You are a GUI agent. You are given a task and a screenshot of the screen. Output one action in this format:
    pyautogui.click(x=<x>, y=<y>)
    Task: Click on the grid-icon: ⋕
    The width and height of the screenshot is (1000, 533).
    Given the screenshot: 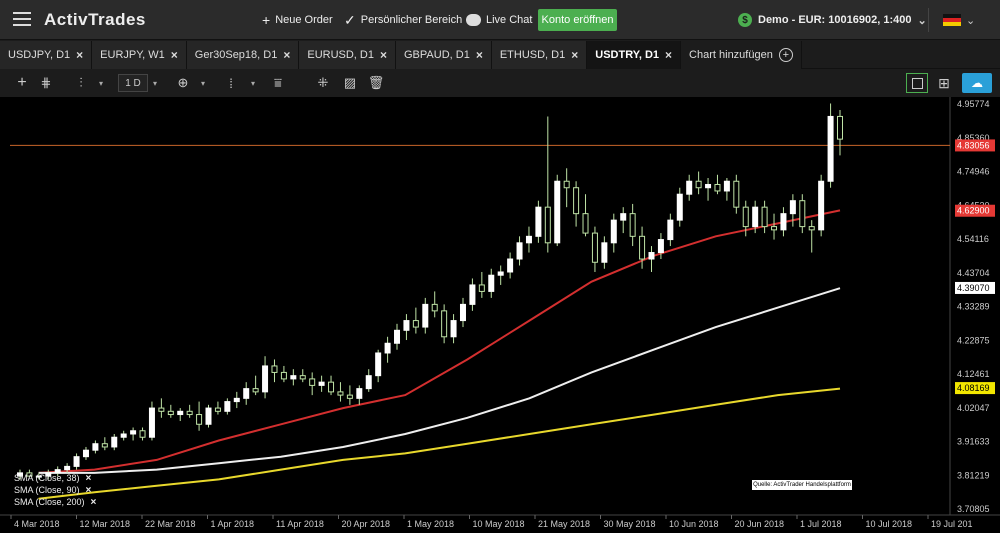 What is the action you would take?
    pyautogui.click(x=46, y=82)
    